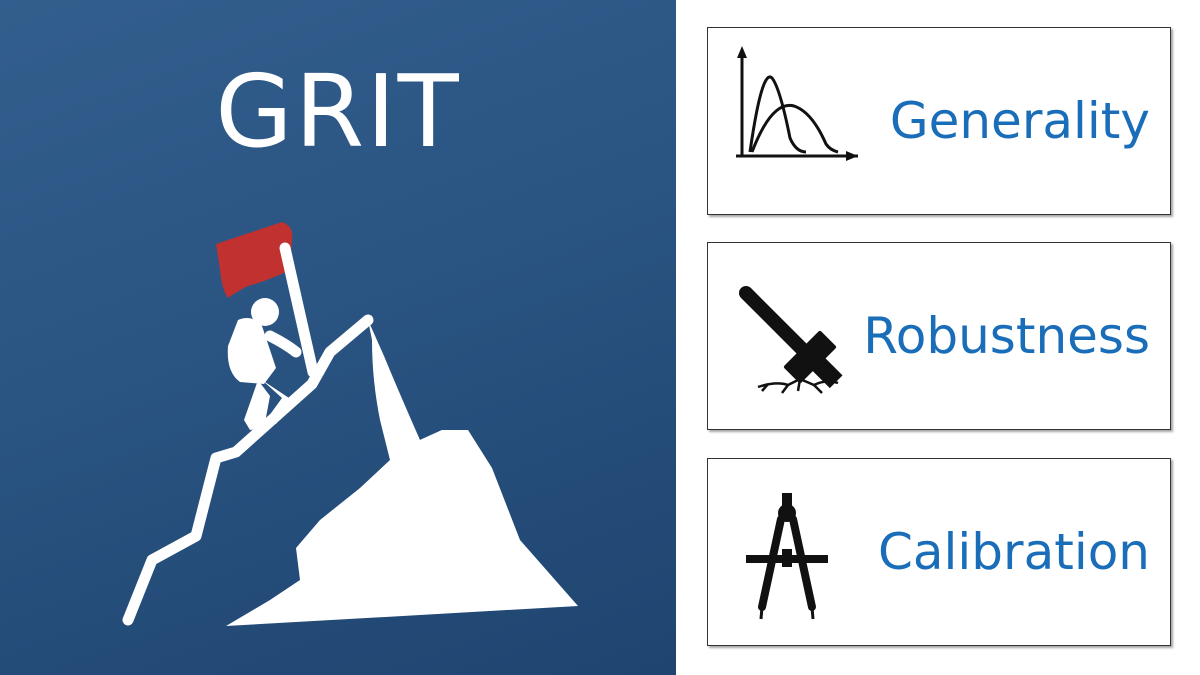 The height and width of the screenshot is (675, 1200). Describe the element at coordinates (338, 111) in the screenshot. I see `logo-title: GRIT` at that location.